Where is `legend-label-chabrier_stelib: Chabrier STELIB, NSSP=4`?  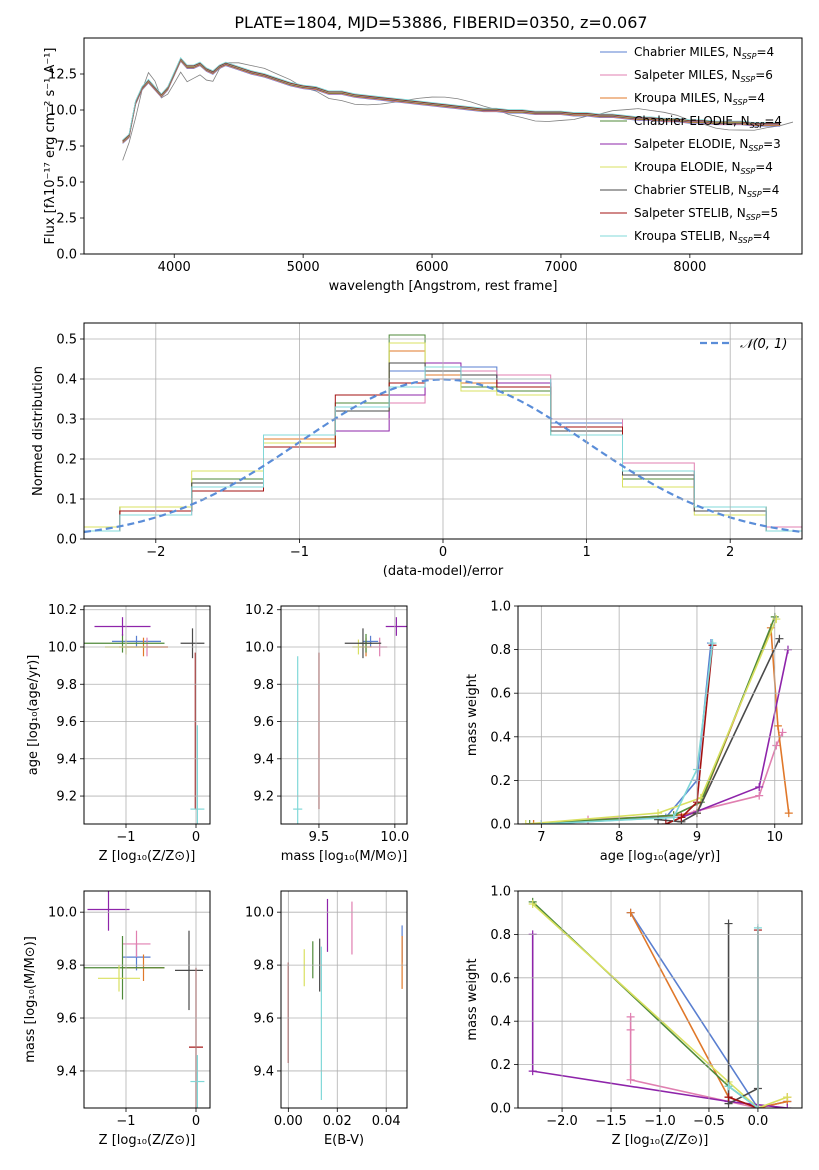 legend-label-chabrier_stelib: Chabrier STELIB, NSSP=4 is located at coordinates (706, 191).